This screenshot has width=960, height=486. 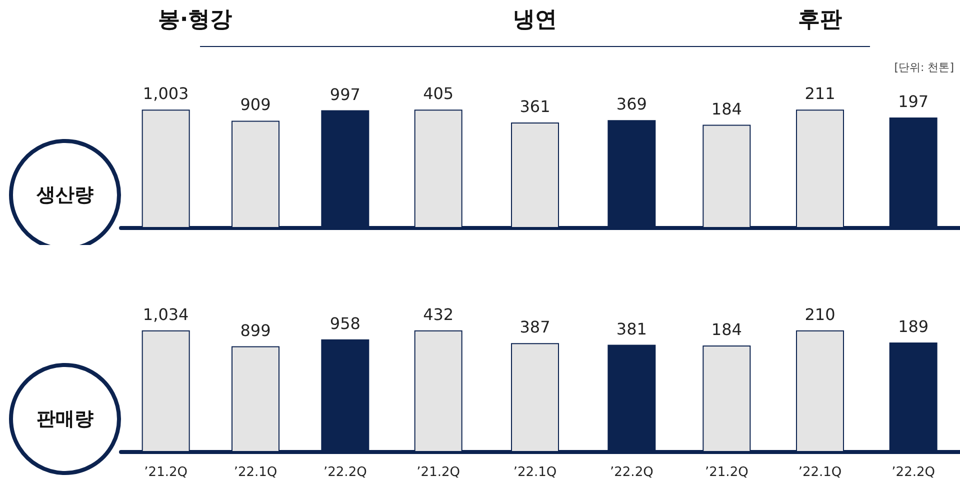 What do you see at coordinates (255, 330) in the screenshot?
I see `data-label: 899` at bounding box center [255, 330].